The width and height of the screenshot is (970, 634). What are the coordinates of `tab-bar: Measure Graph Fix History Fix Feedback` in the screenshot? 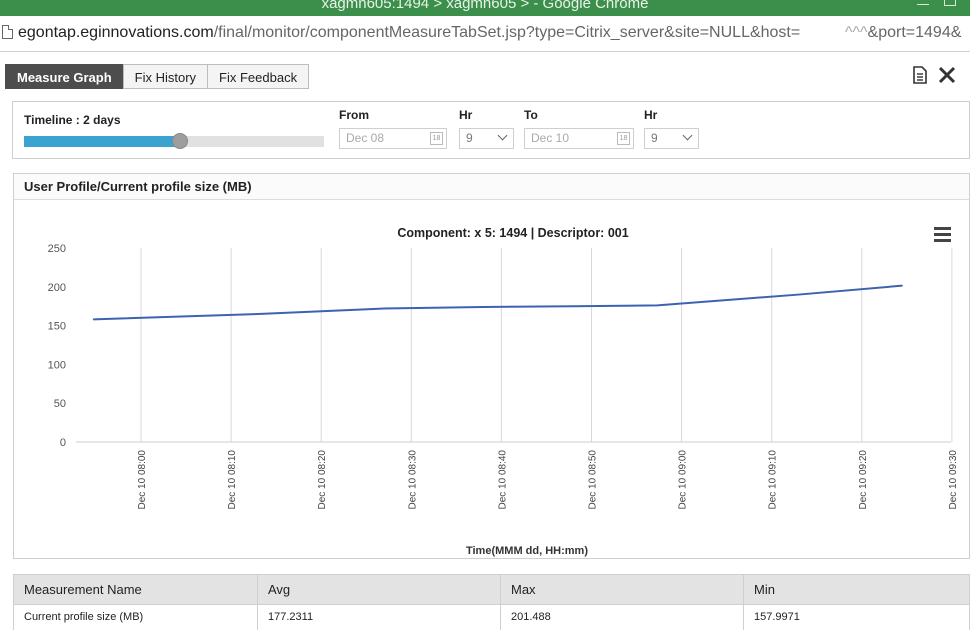 It's located at (157, 77).